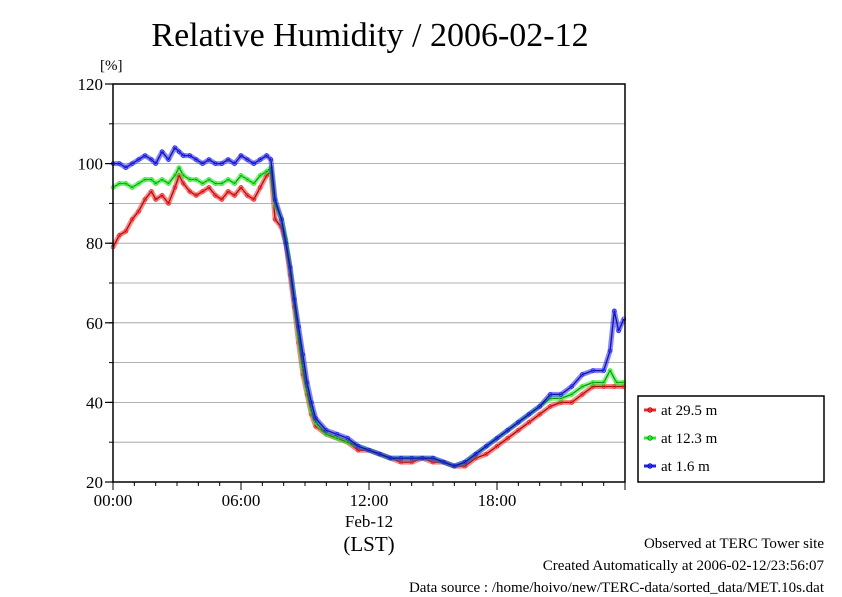 The image size is (842, 597). What do you see at coordinates (91, 84) in the screenshot?
I see `y-tick-label: 120` at bounding box center [91, 84].